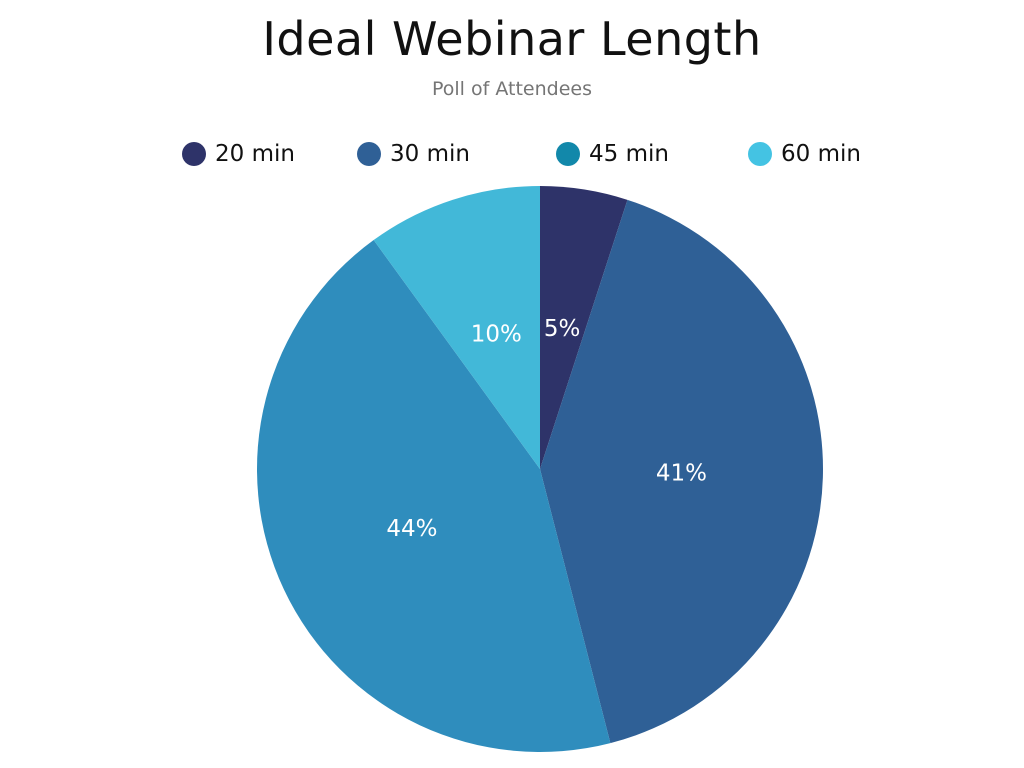  What do you see at coordinates (194, 154) in the screenshot?
I see `legend-marker-20-min` at bounding box center [194, 154].